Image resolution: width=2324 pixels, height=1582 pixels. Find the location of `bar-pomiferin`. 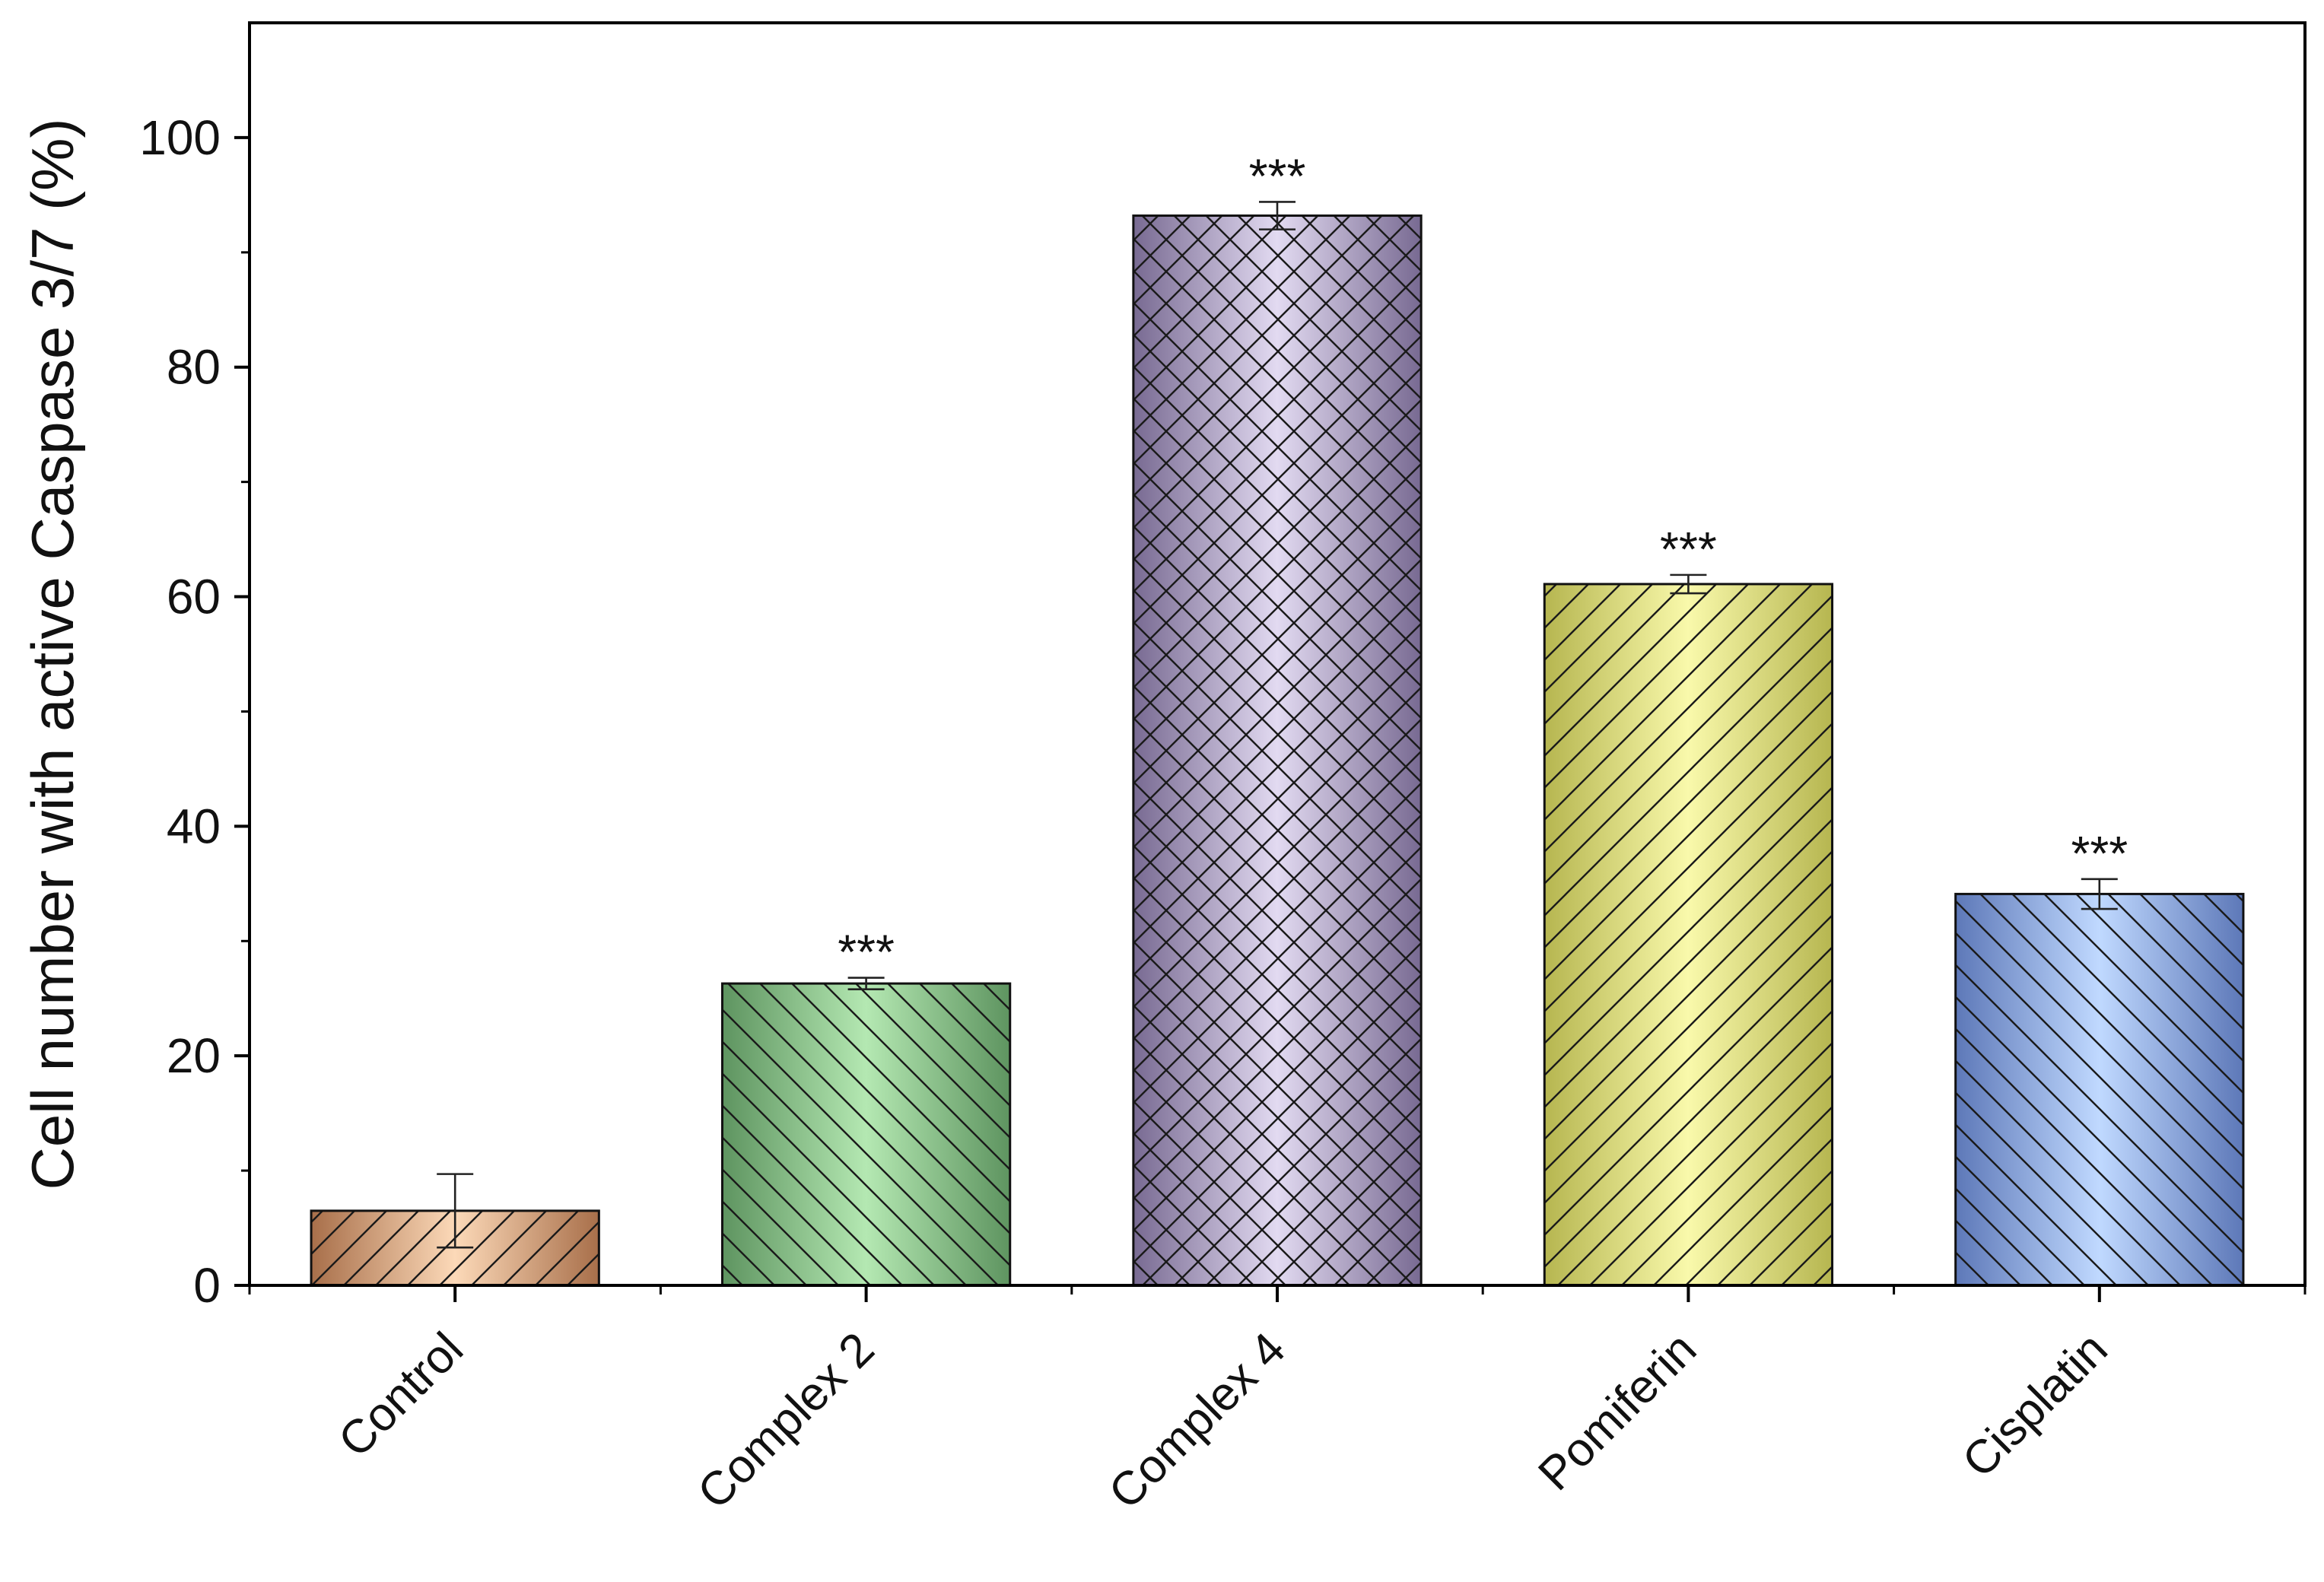

bar-pomiferin is located at coordinates (1689, 935).